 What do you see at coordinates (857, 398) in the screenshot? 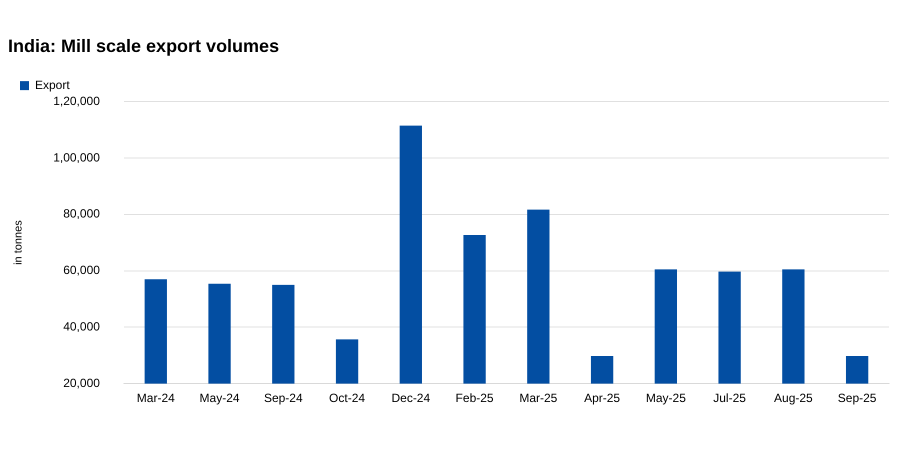
I see `x-tick-label: Sep-25` at bounding box center [857, 398].